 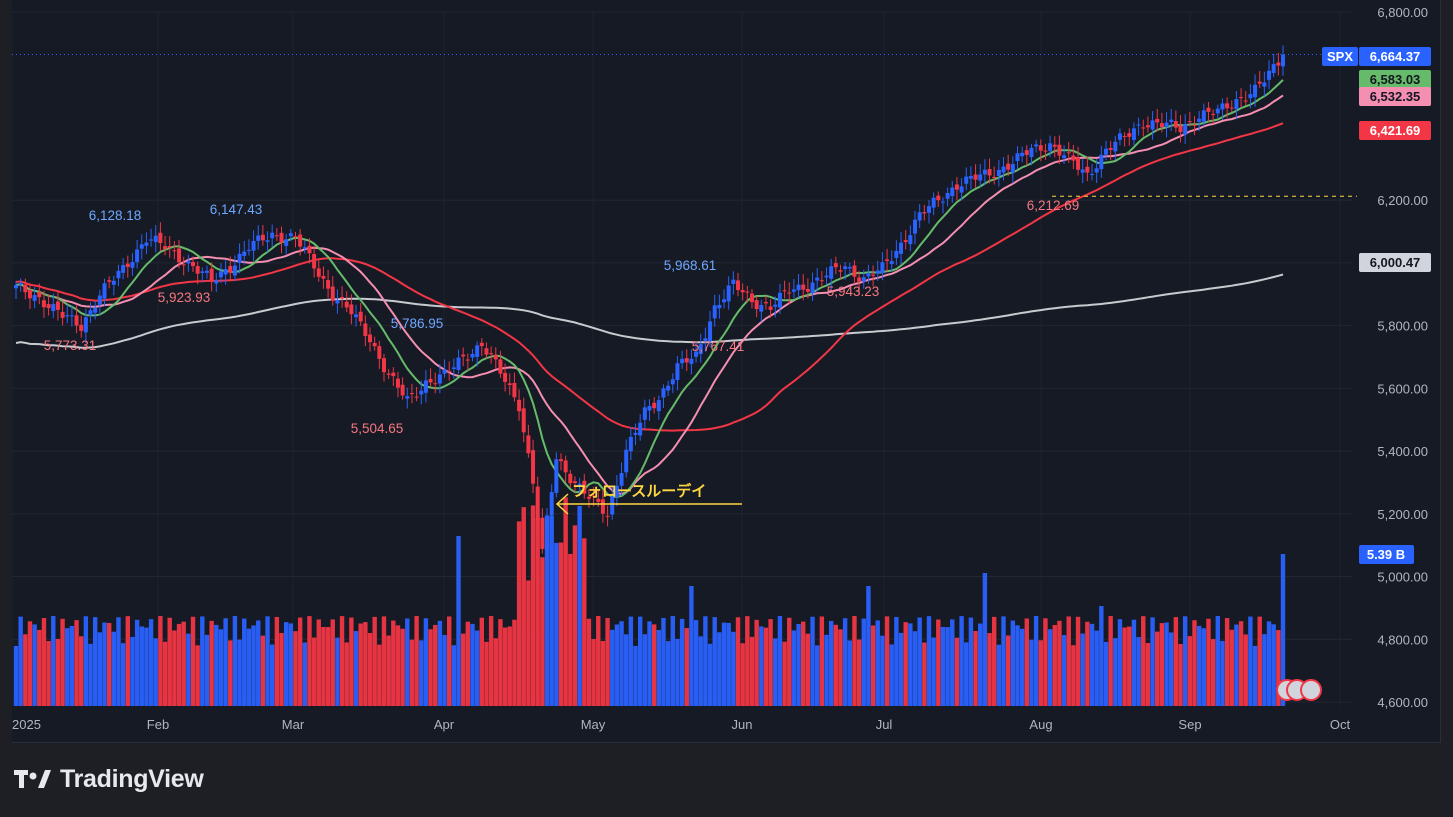 I want to click on swing-high-label: 6,147.43, so click(x=236, y=209).